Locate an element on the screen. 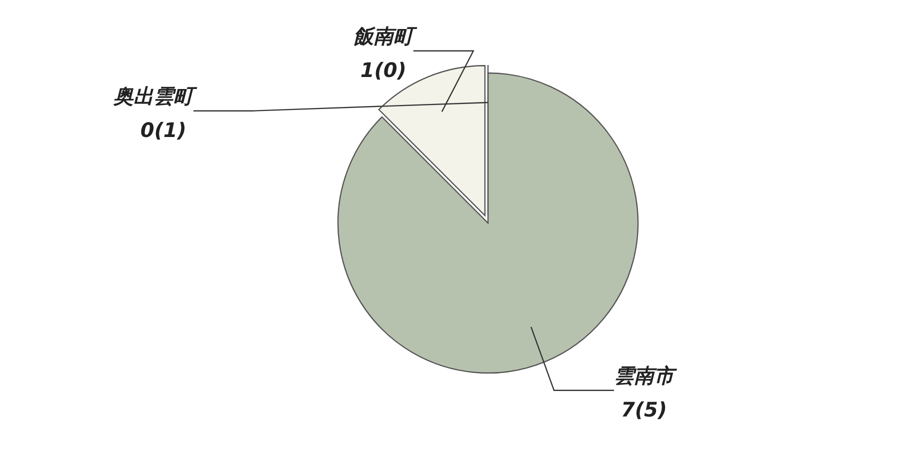  slice-label: 飯南町 is located at coordinates (385, 36).